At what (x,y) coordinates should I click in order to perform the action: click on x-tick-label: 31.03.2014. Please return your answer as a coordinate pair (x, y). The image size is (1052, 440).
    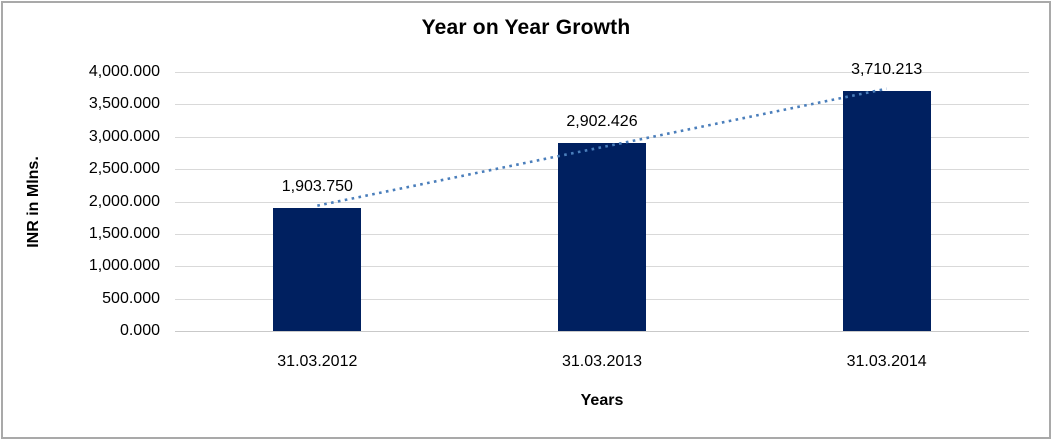
    Looking at the image, I should click on (886, 361).